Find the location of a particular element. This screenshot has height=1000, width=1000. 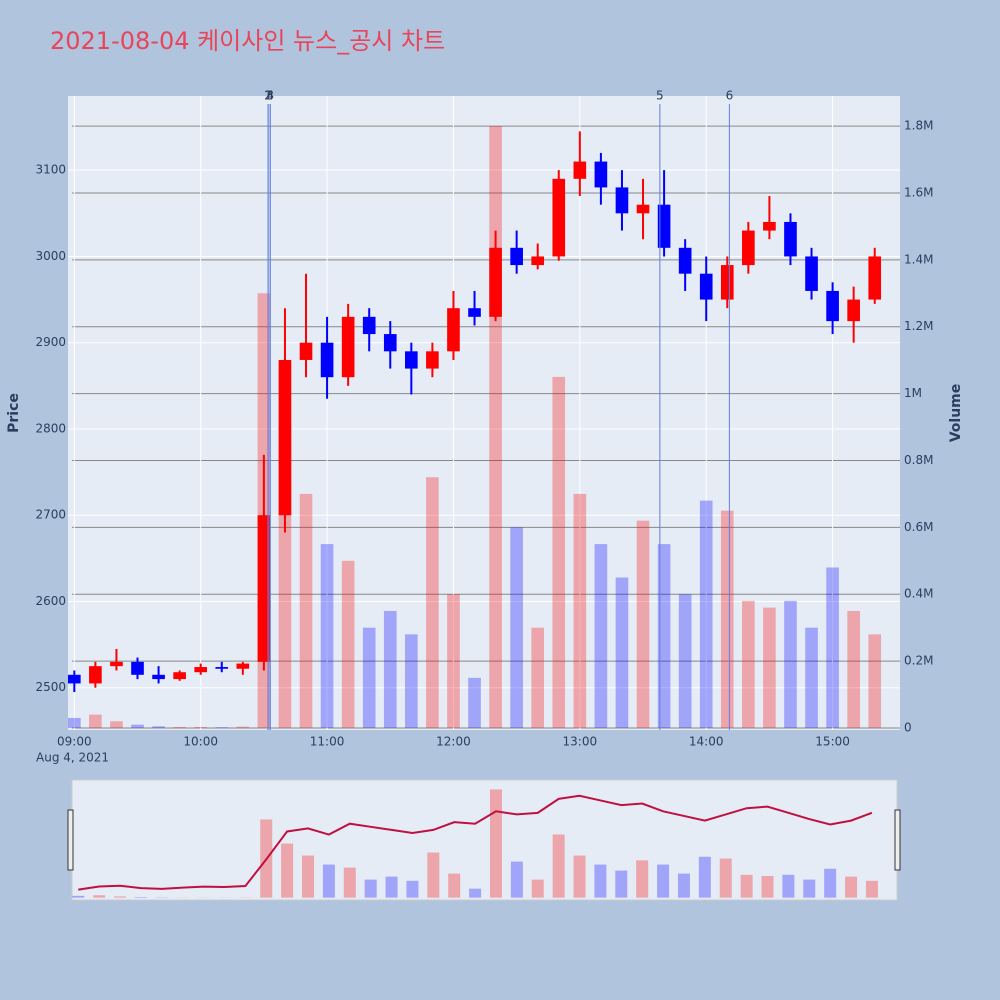

chart-title: 2021-08-04 케이사인 뉴스_공시 차트 is located at coordinates (247, 41).